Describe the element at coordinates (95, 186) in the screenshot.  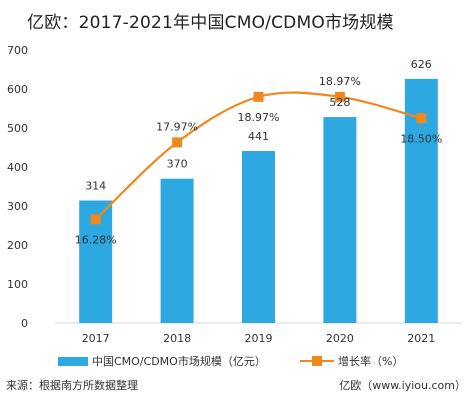
I see `bar-value-label: 314` at that location.